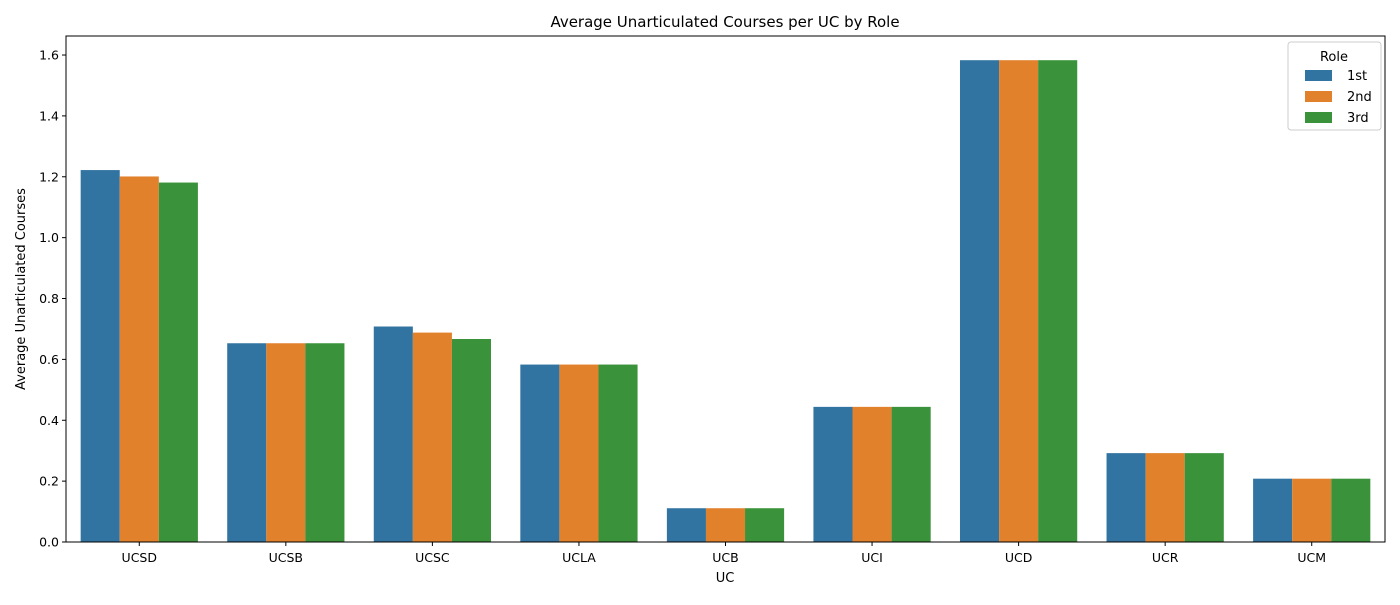  Describe the element at coordinates (1334, 57) in the screenshot. I see `legend-title: Role` at that location.